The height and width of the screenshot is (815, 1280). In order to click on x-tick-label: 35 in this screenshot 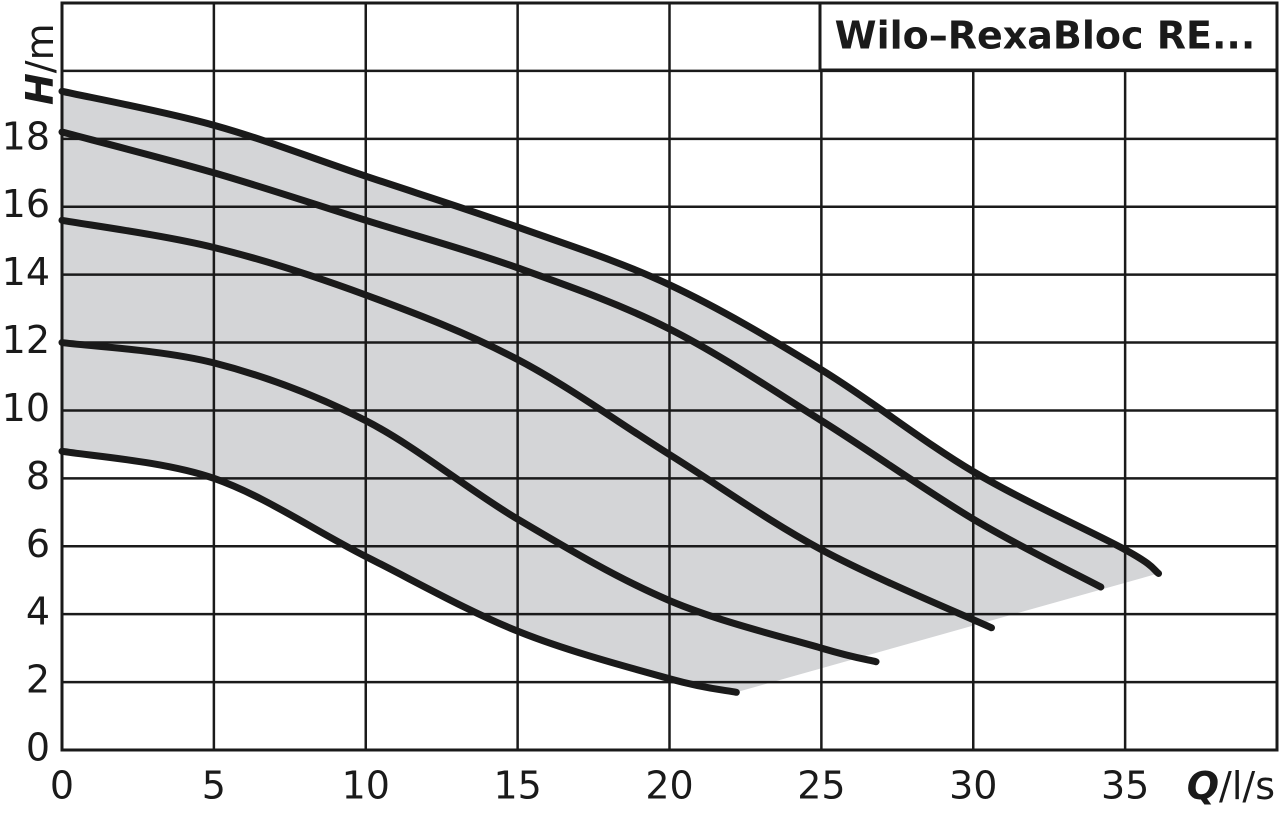, I will do `click(1125, 786)`.